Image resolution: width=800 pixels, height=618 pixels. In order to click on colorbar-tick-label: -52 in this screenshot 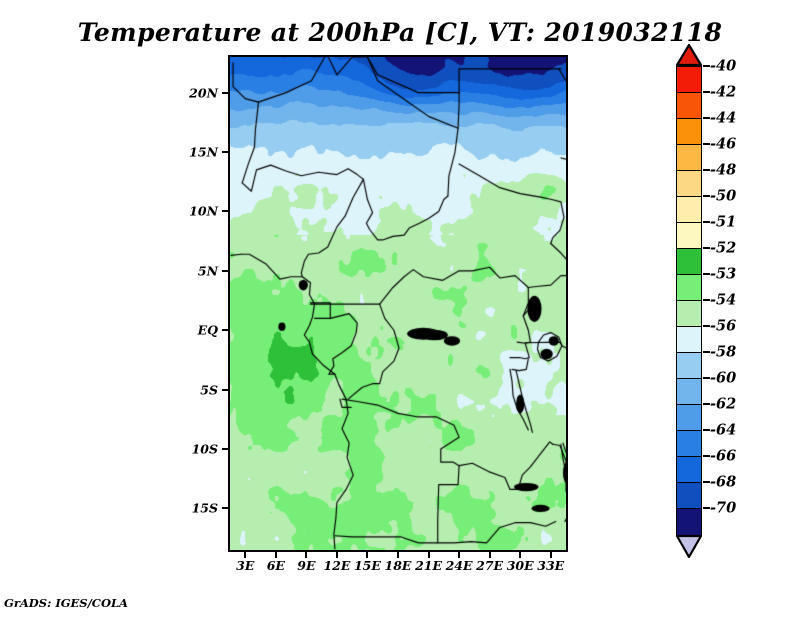, I will do `click(723, 248)`.